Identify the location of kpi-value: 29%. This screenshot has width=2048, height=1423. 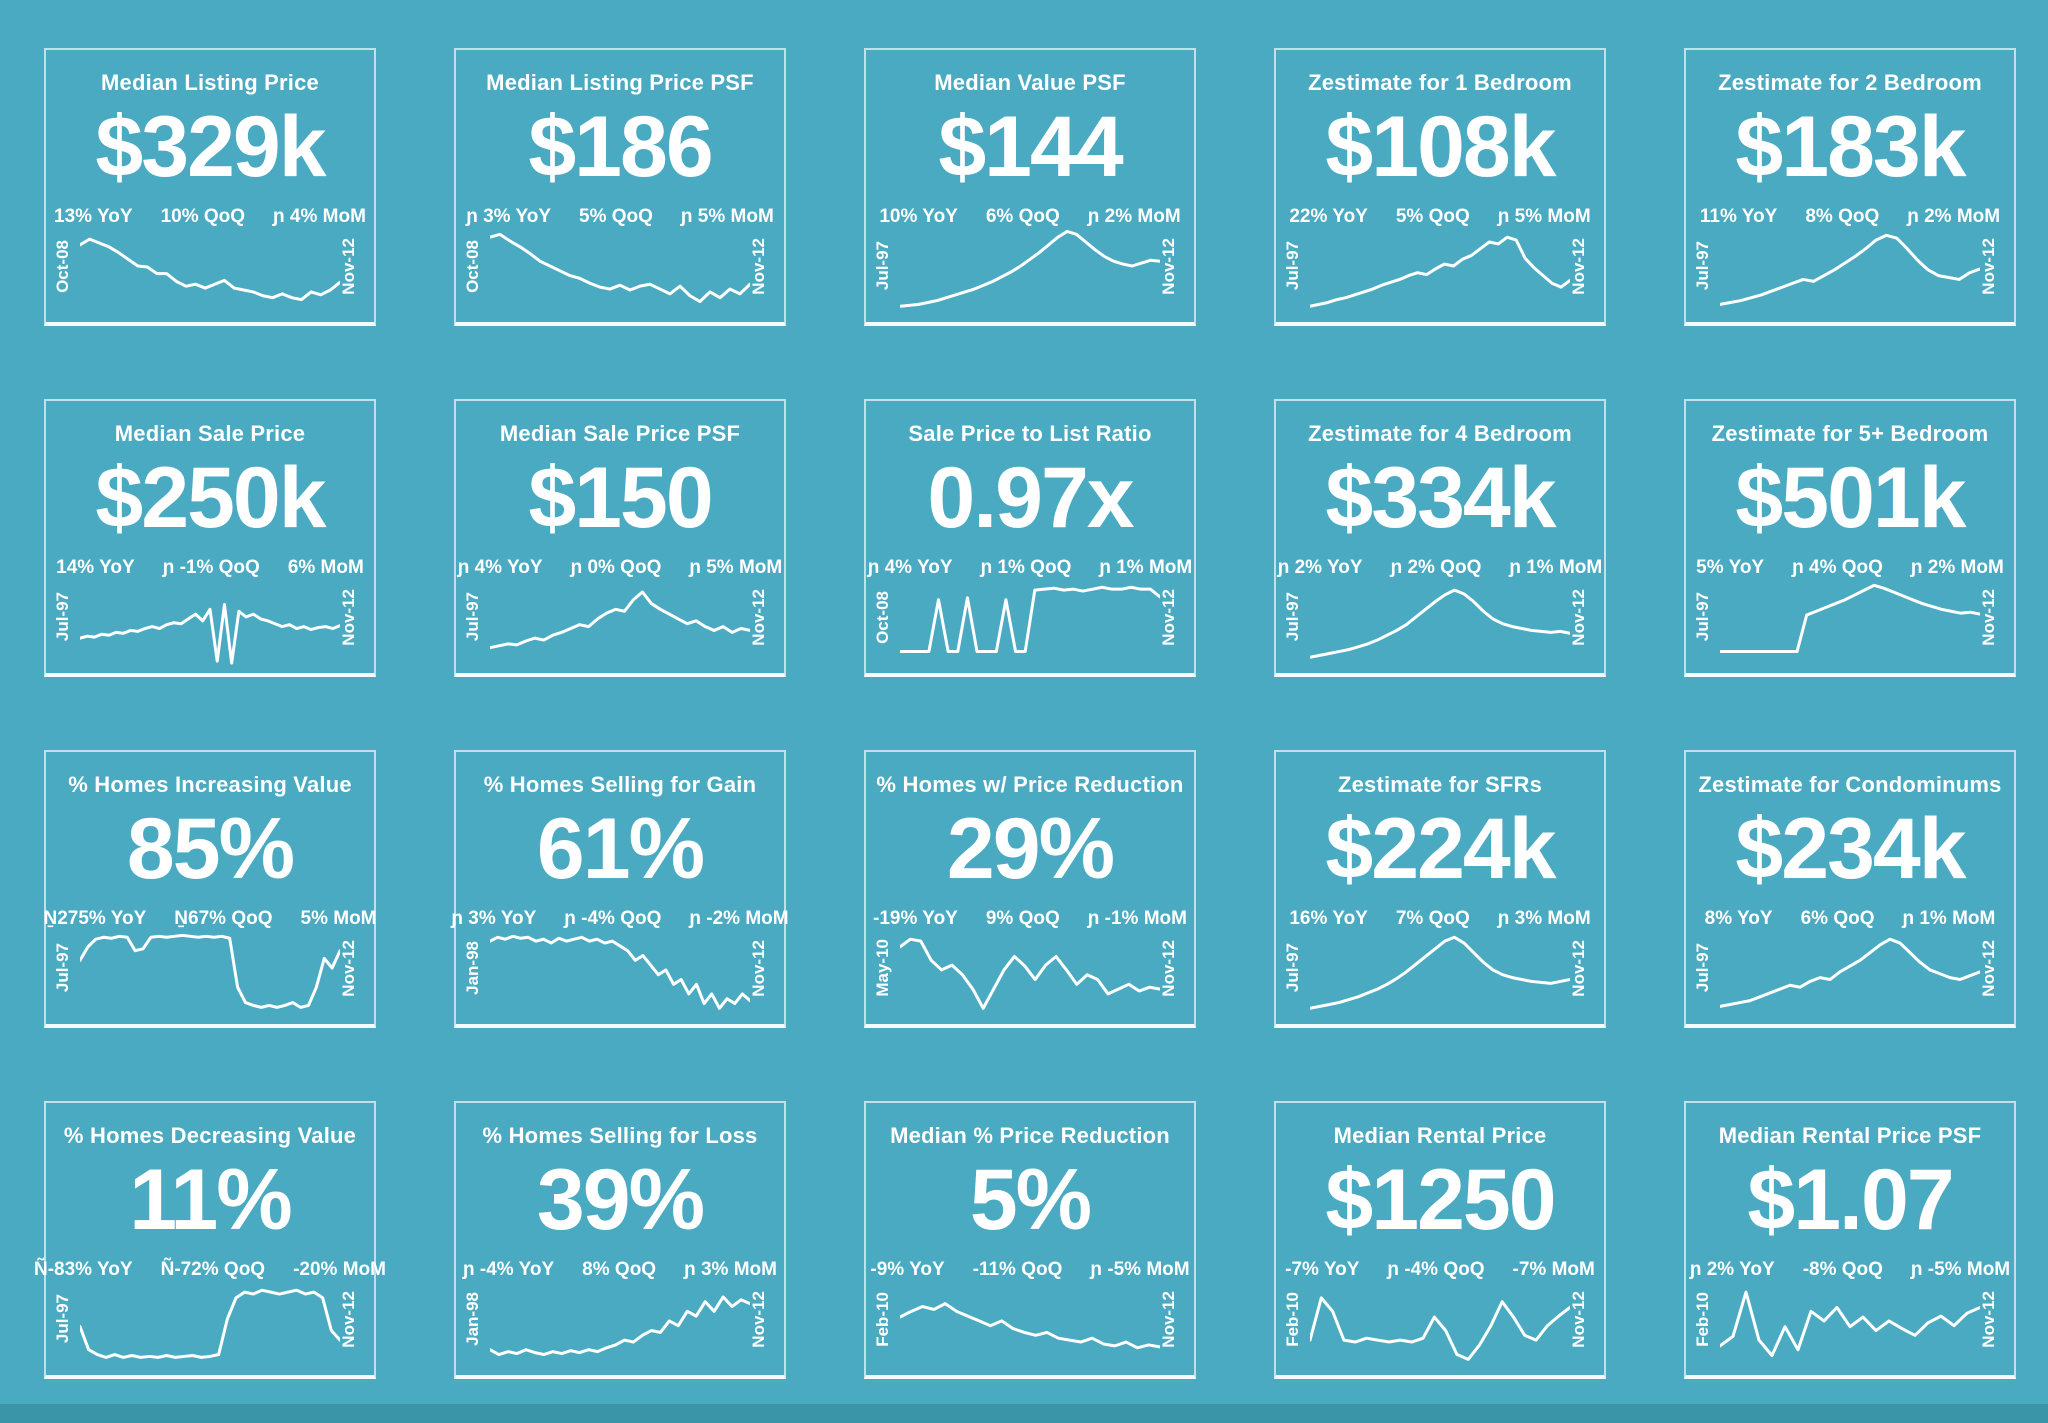
(1030, 849).